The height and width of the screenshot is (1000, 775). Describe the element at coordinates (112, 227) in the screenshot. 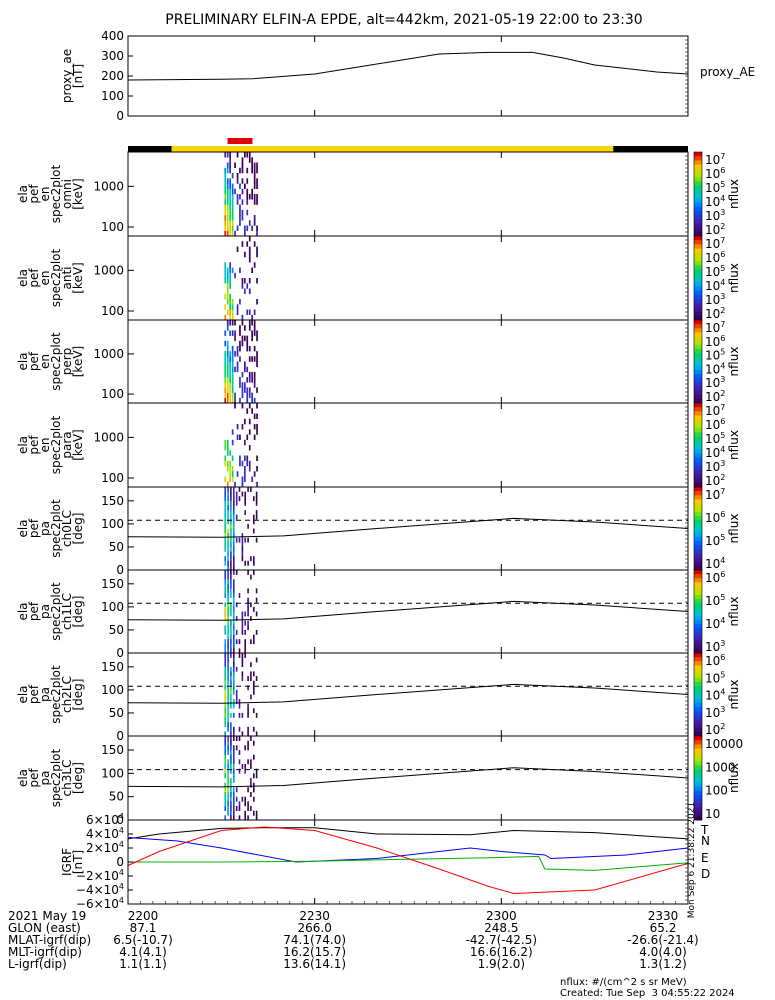

I see `ytick-label-energy: 100` at that location.